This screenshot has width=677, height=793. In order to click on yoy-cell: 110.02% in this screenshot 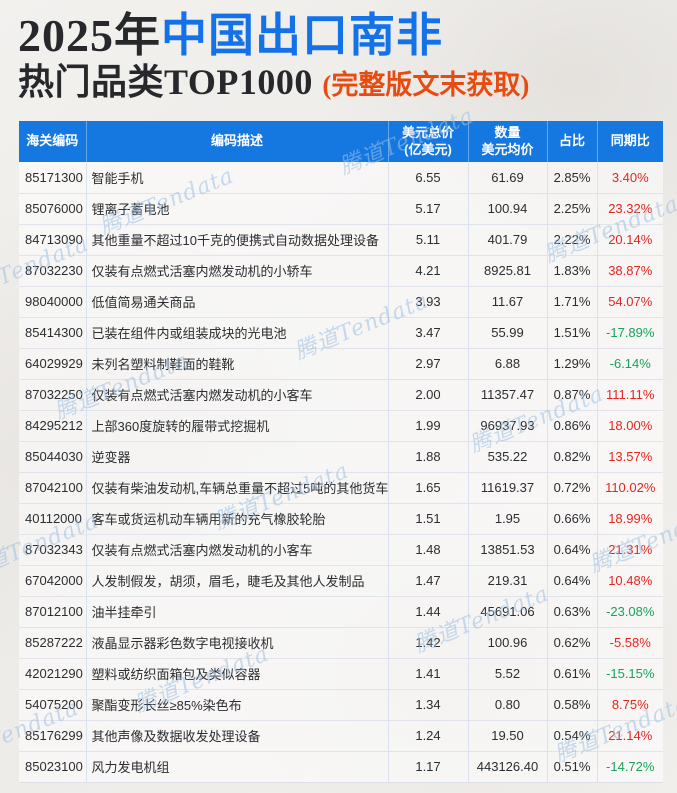, I will do `click(629, 487)`.